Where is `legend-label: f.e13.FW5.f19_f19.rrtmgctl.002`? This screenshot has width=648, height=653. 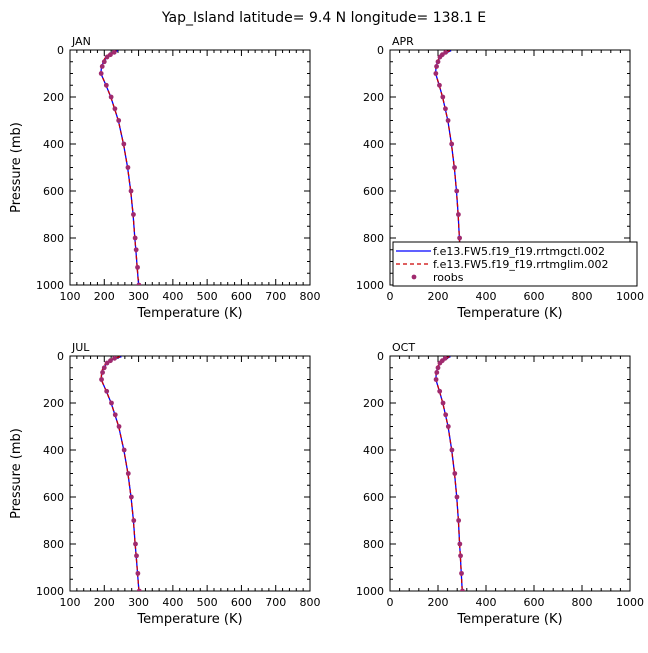 legend-label: f.e13.FW5.f19_f19.rrtmgctl.002 is located at coordinates (519, 251).